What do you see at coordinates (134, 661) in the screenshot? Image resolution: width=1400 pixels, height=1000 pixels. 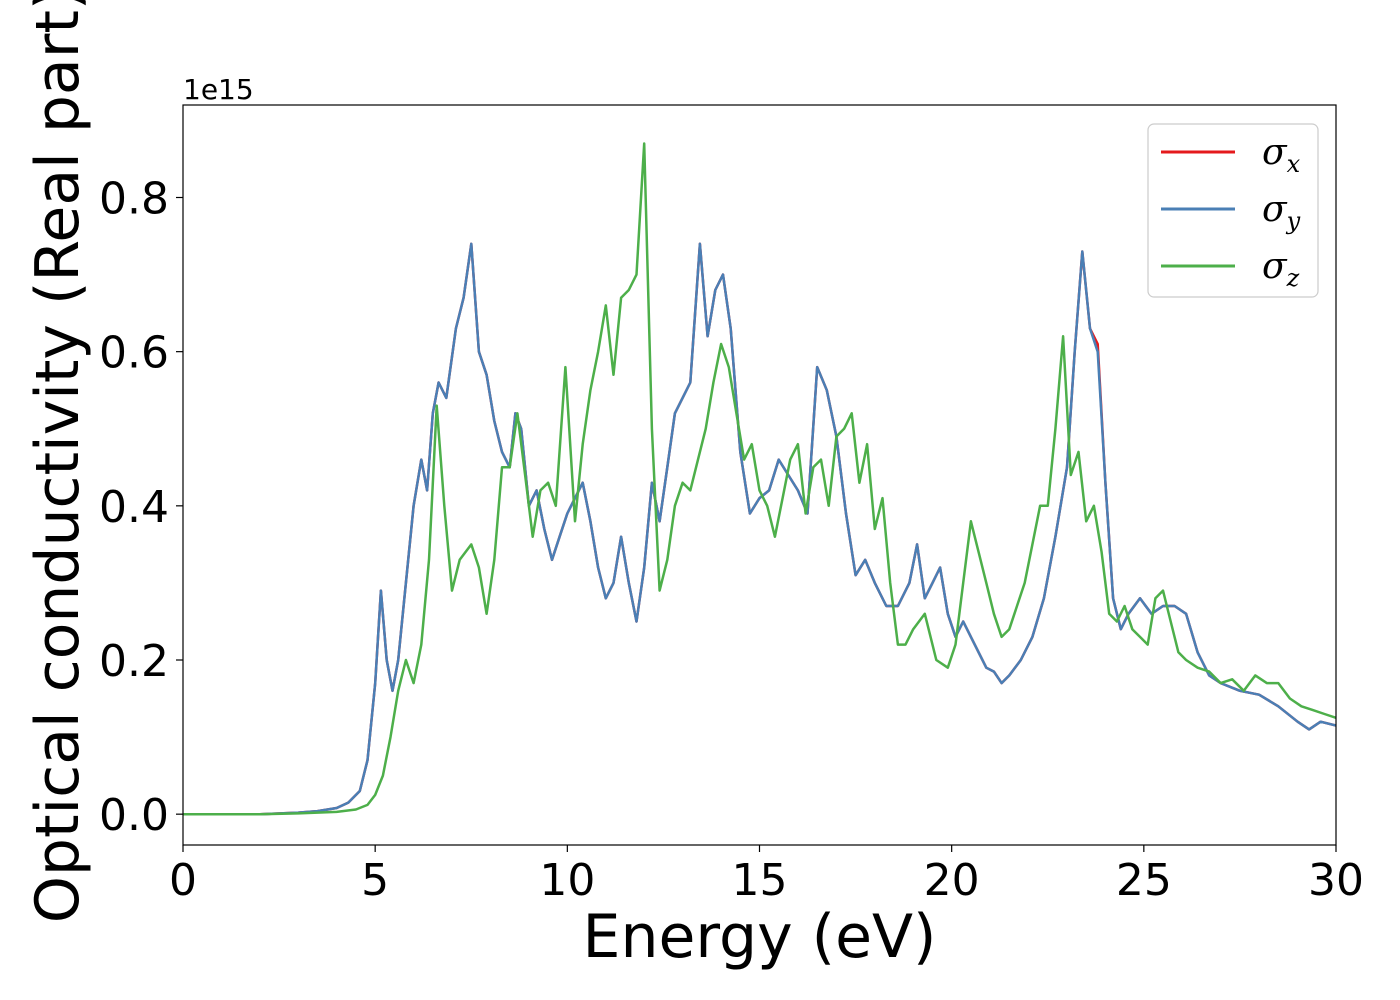 I see `y-tick-label: 0.2` at bounding box center [134, 661].